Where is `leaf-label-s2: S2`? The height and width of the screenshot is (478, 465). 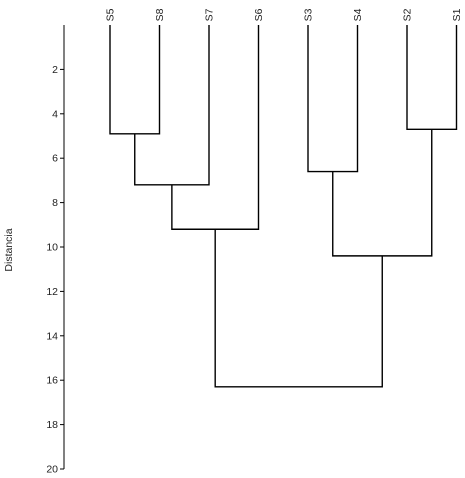 leaf-label-s2: S2 is located at coordinates (408, 14).